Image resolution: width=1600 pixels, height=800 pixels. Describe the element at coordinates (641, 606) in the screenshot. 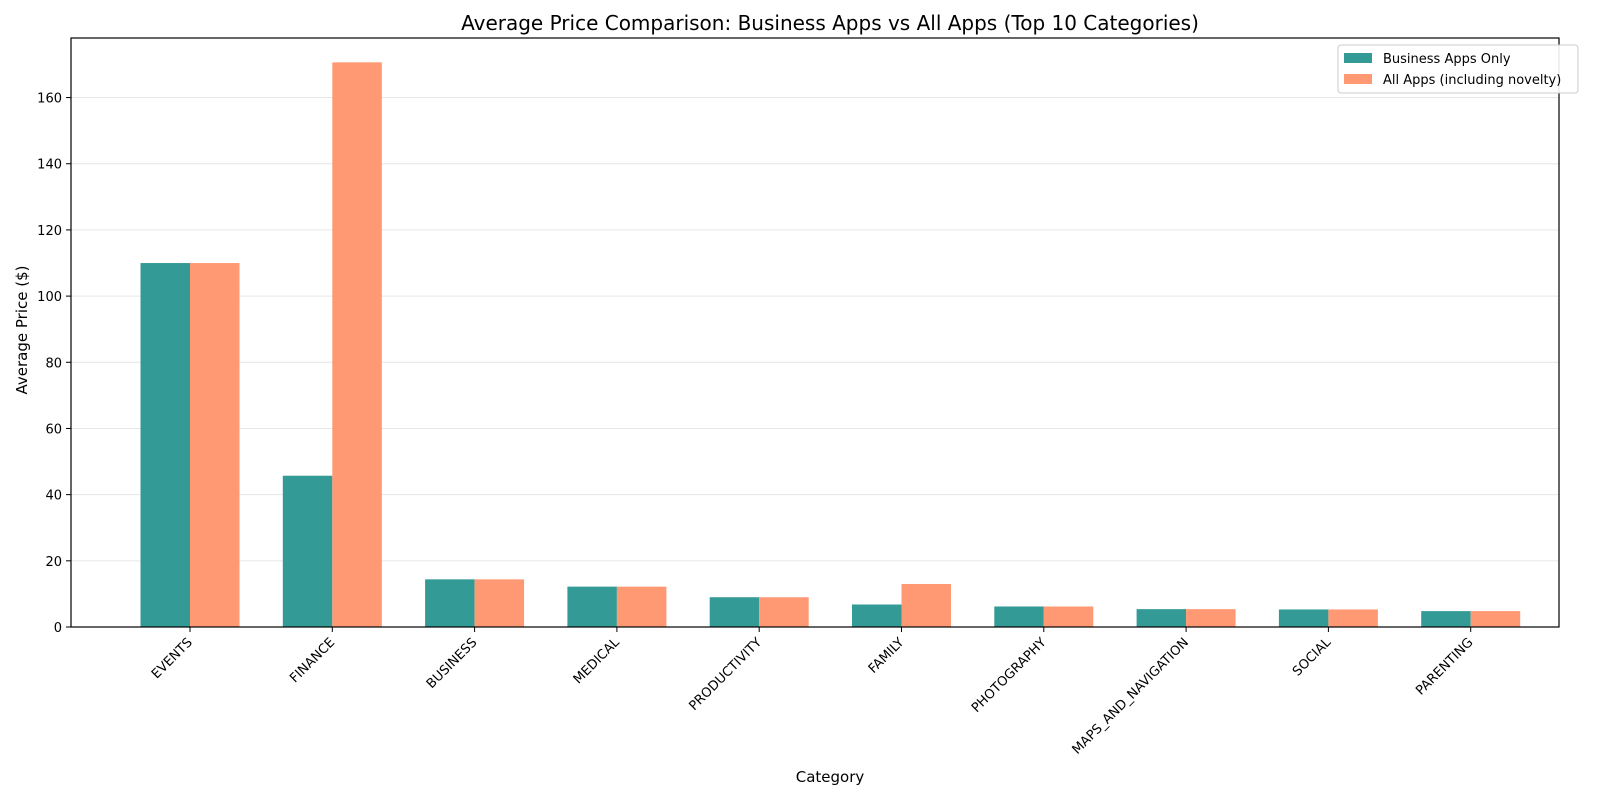

I see `bar-all-apps-medical` at that location.